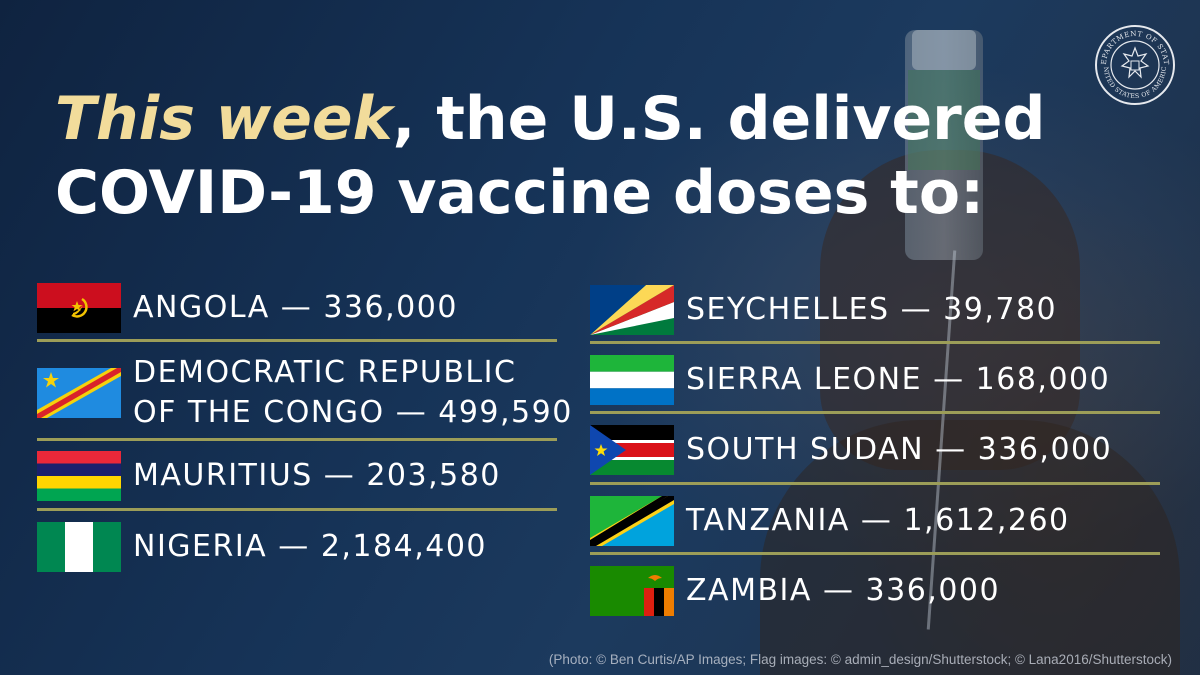 This screenshot has height=675, width=1200. What do you see at coordinates (632, 310) in the screenshot?
I see `seychelles-flag-icon` at bounding box center [632, 310].